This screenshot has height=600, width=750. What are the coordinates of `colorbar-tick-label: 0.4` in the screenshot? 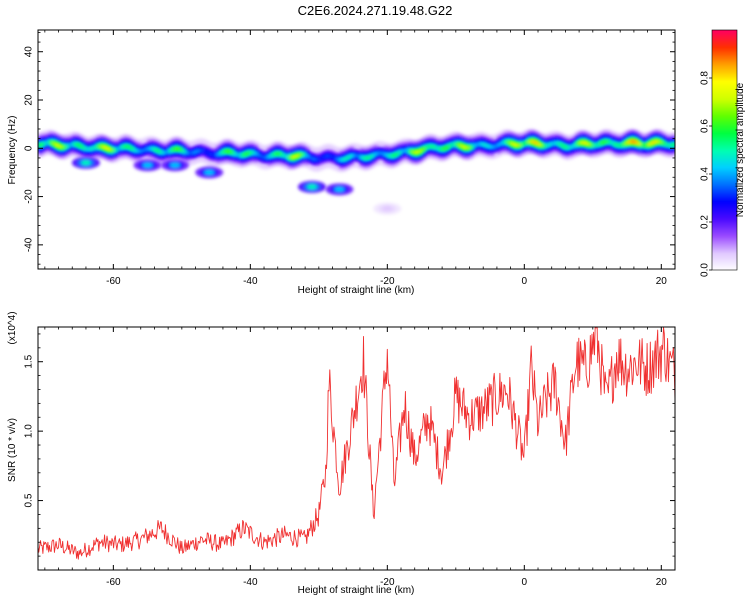 It's located at (705, 174).